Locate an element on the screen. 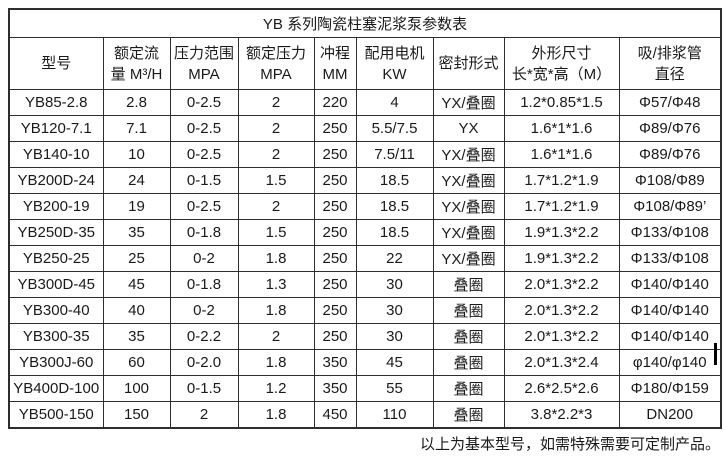 The height and width of the screenshot is (463, 724). table-cell: 1.6*1*1.6 is located at coordinates (561, 154).